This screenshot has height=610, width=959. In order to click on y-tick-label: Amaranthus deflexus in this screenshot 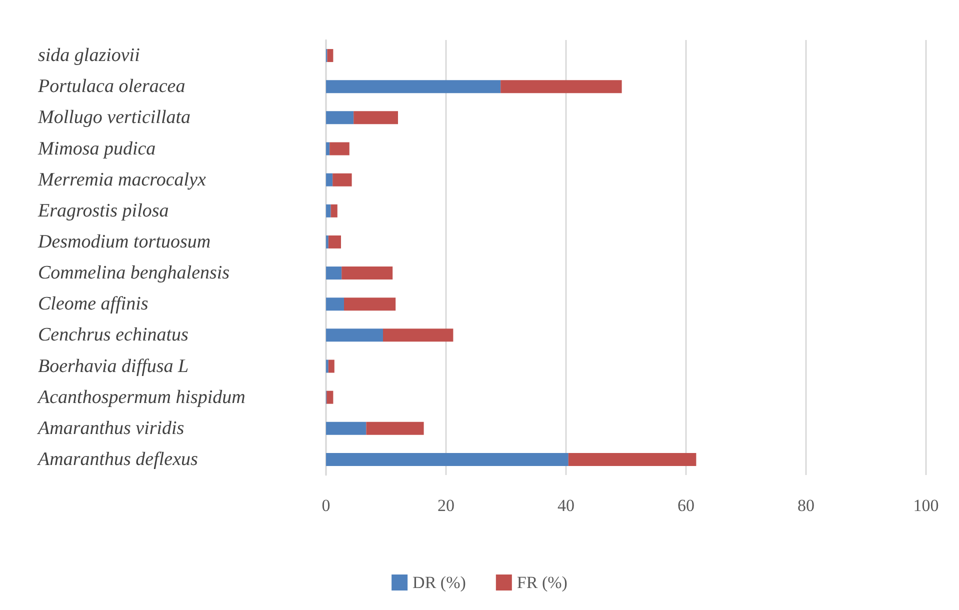, I will do `click(117, 459)`.